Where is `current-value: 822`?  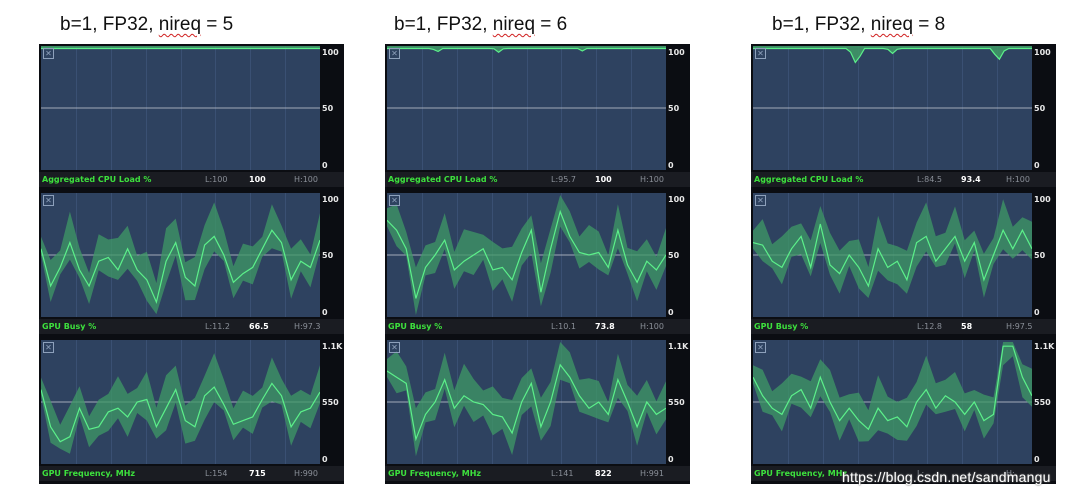
current-value: 822 is located at coordinates (603, 473).